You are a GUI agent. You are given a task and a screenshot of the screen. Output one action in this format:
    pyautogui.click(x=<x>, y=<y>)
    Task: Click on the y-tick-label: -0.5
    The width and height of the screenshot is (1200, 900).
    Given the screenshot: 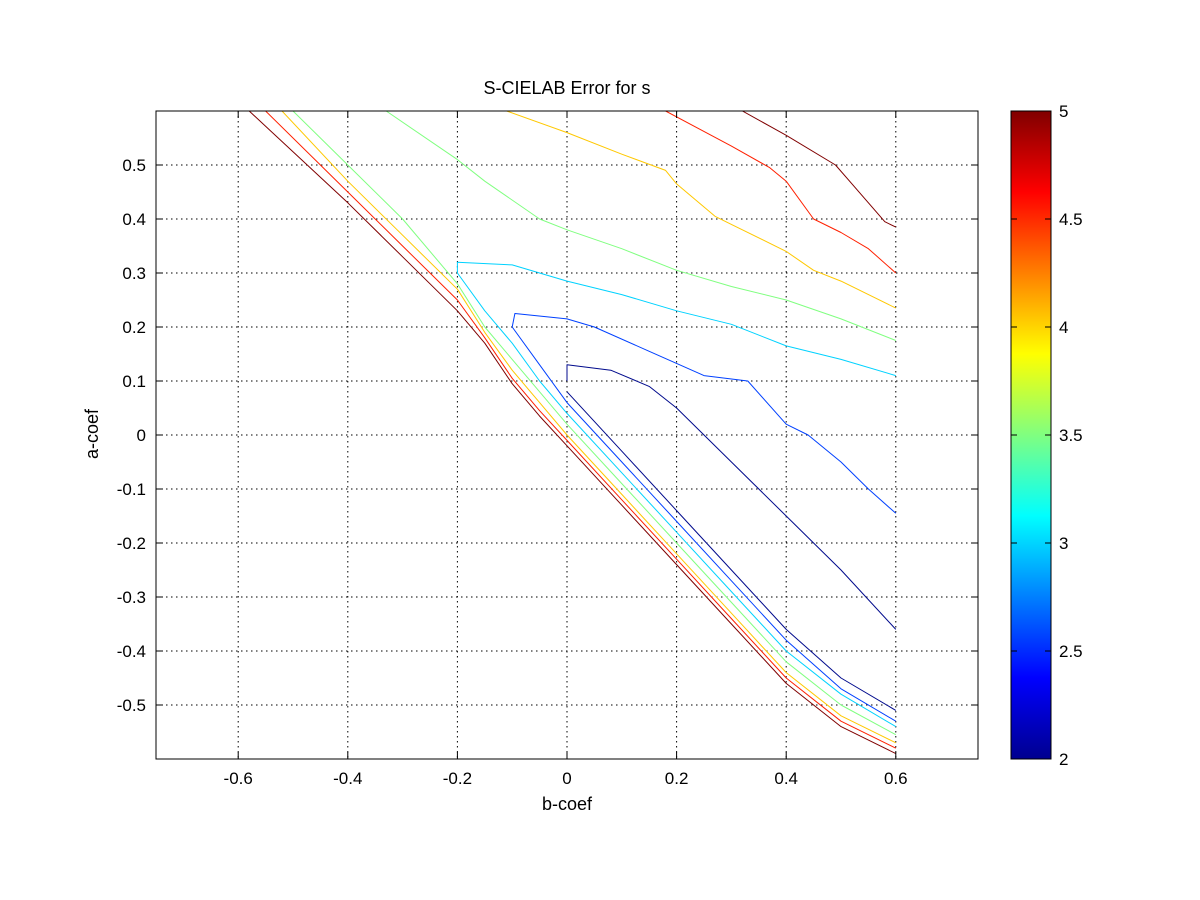 What is the action you would take?
    pyautogui.click(x=131, y=705)
    